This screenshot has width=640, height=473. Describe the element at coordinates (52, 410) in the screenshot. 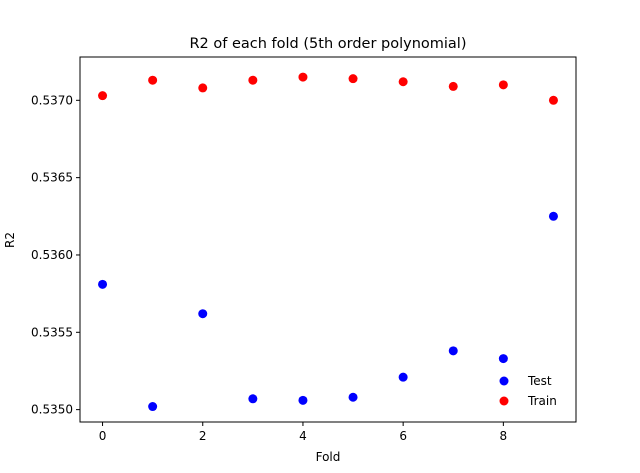

I see `y-tick-label: 0.5350` at that location.